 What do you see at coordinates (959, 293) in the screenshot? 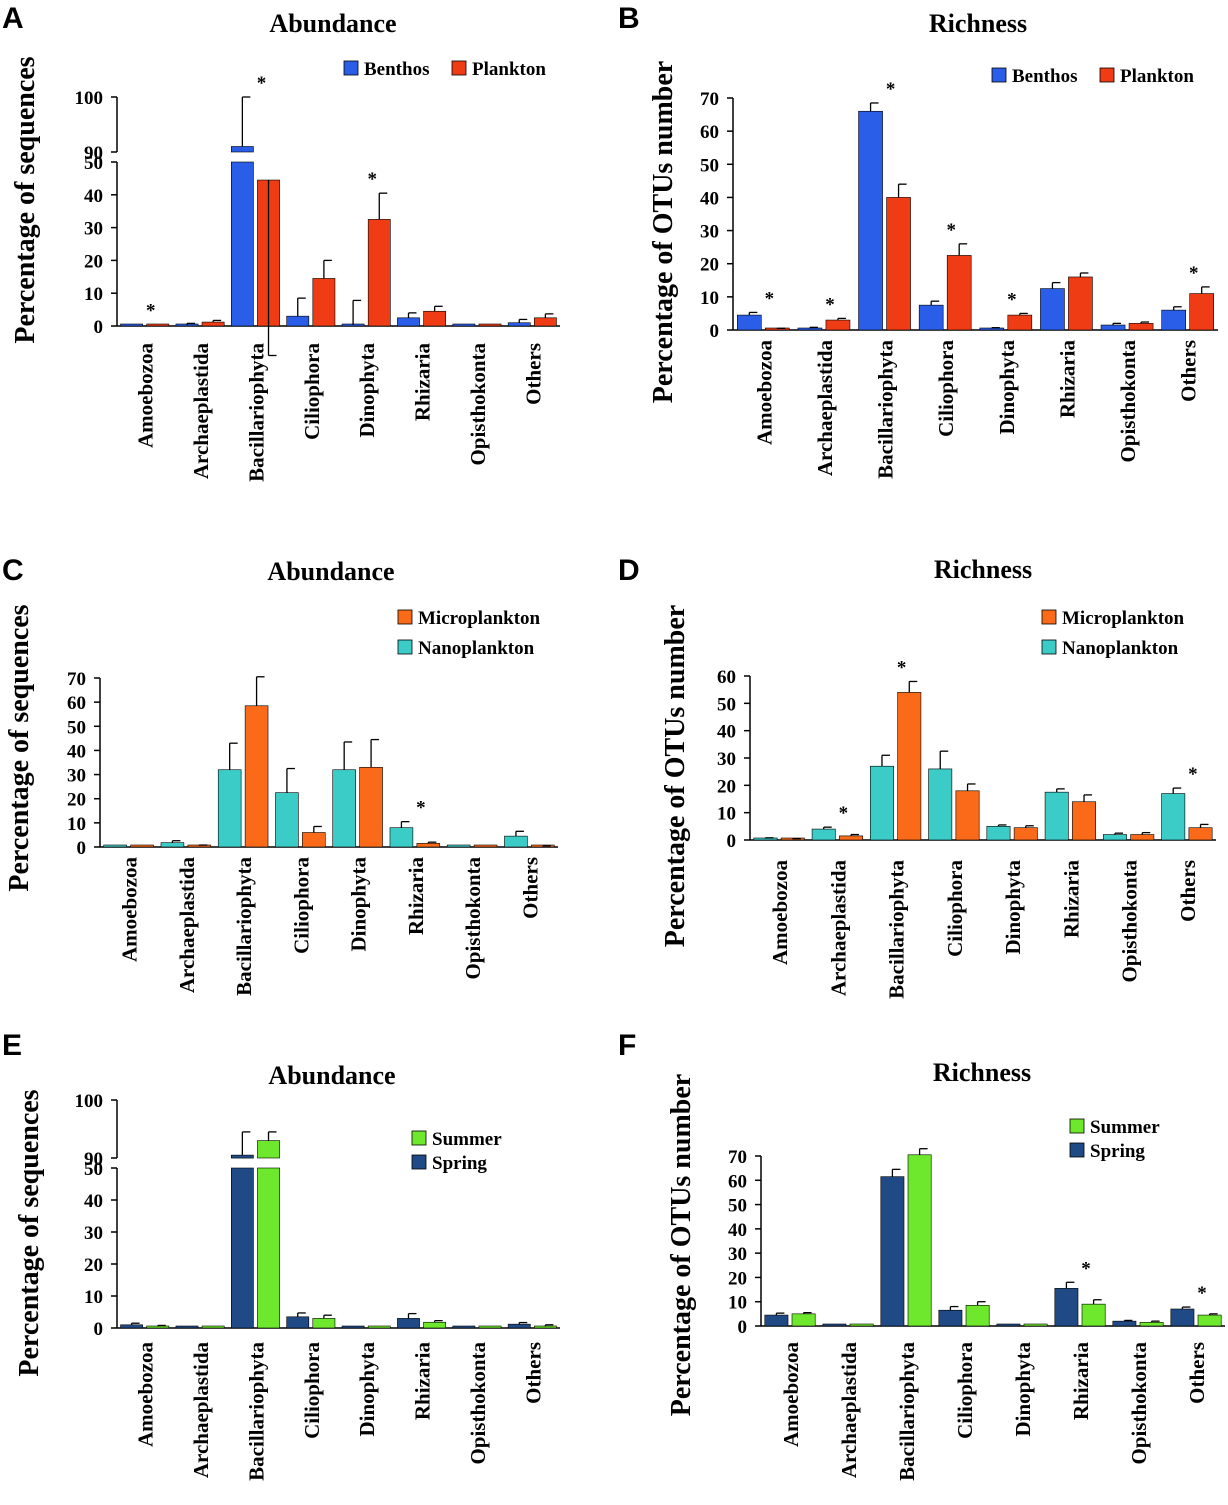
I see `bar-plankton-ciliophora` at bounding box center [959, 293].